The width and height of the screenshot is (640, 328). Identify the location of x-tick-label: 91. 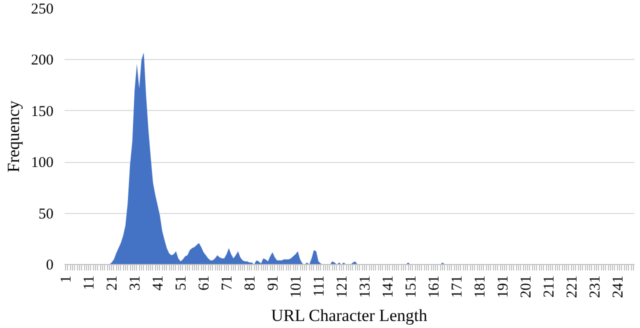
(274, 283).